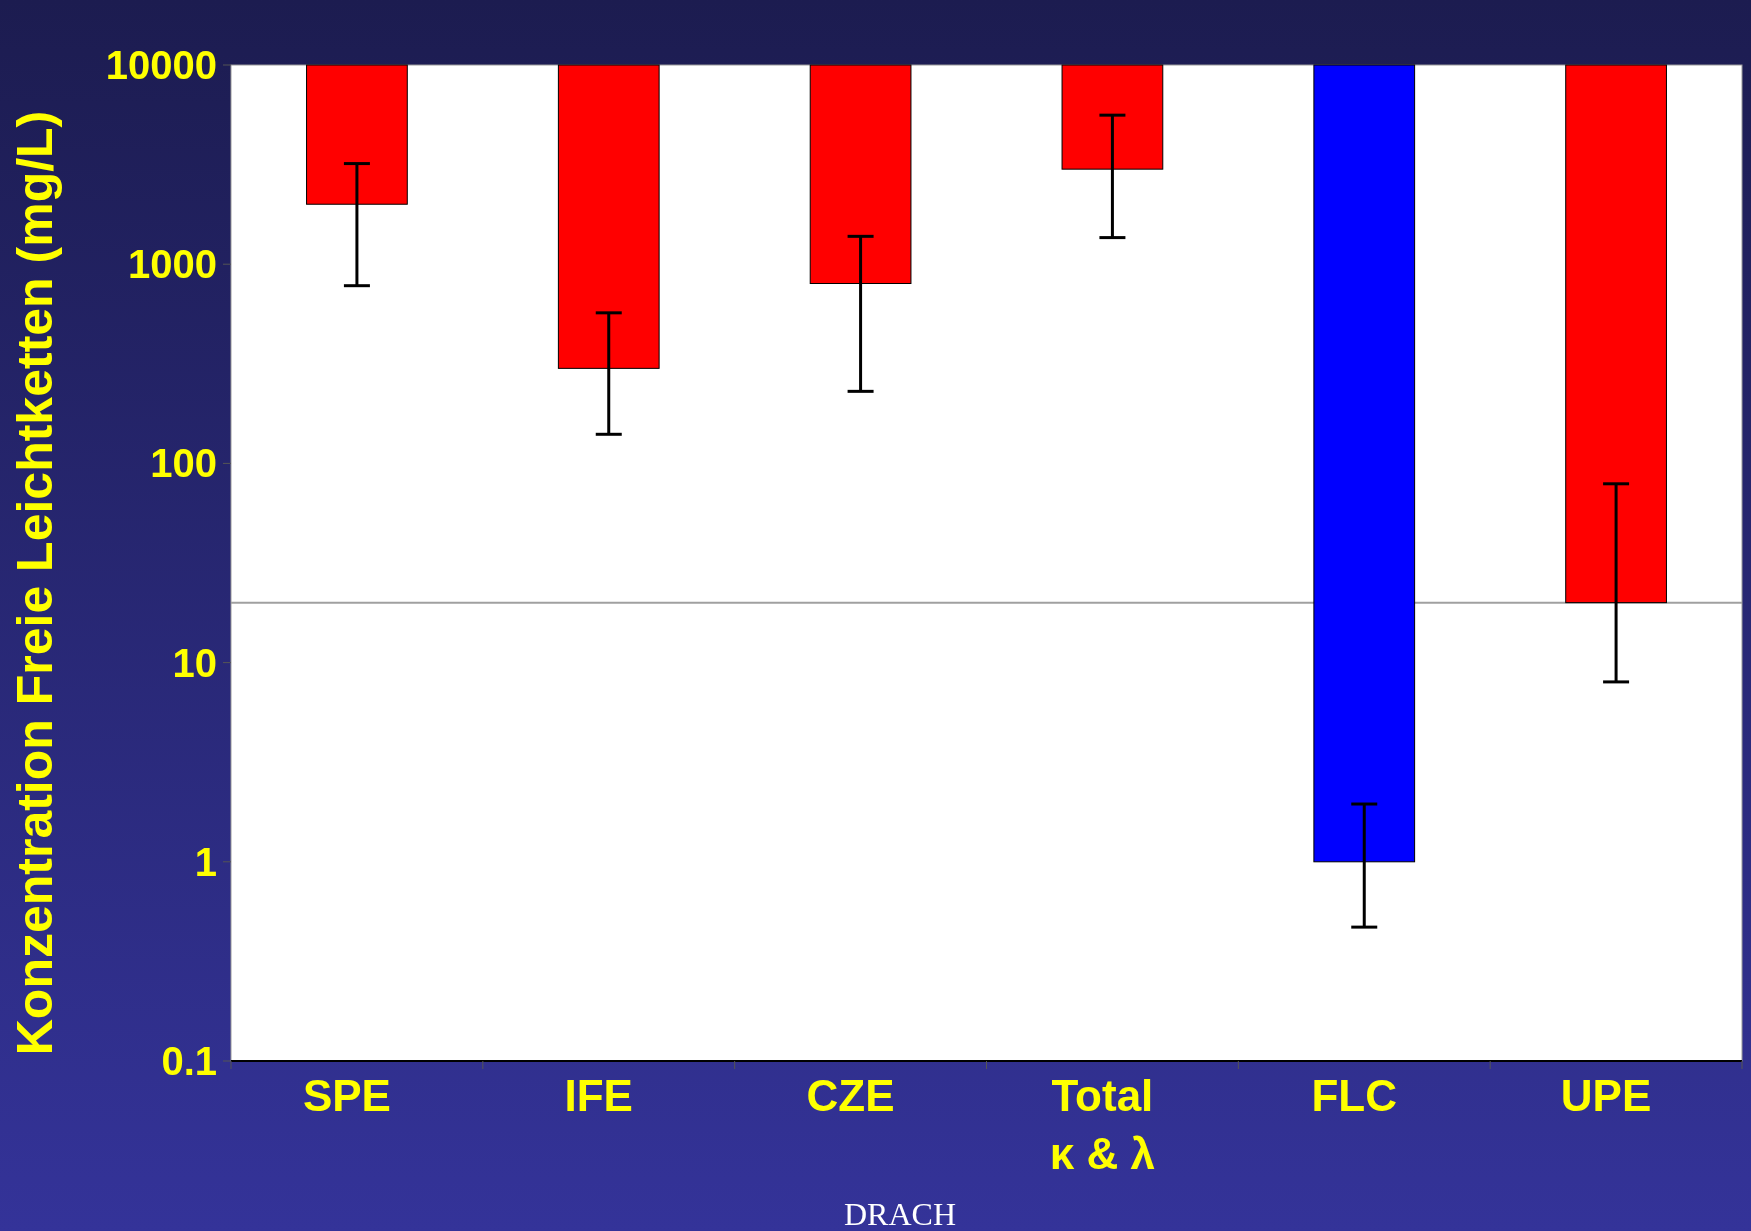 The height and width of the screenshot is (1231, 1751). Describe the element at coordinates (183, 463) in the screenshot. I see `y-tick-label: 100` at that location.